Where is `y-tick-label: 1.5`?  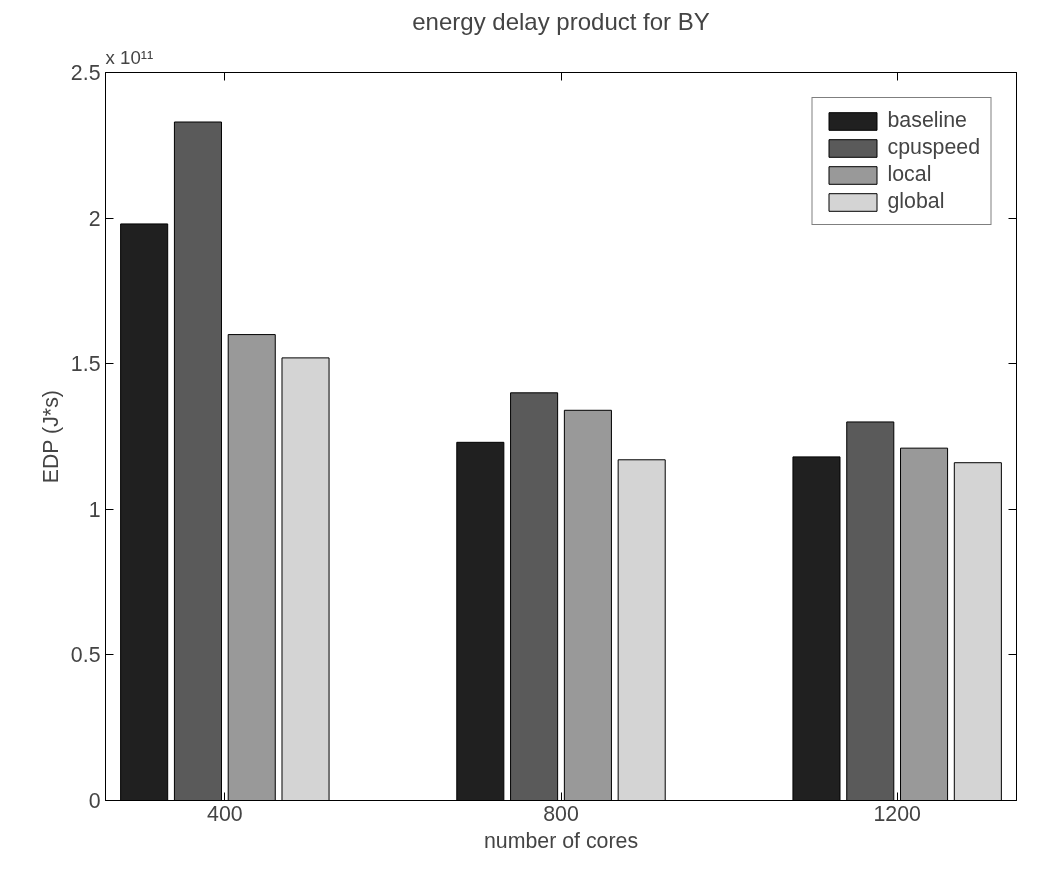 y-tick-label: 1.5 is located at coordinates (85, 364).